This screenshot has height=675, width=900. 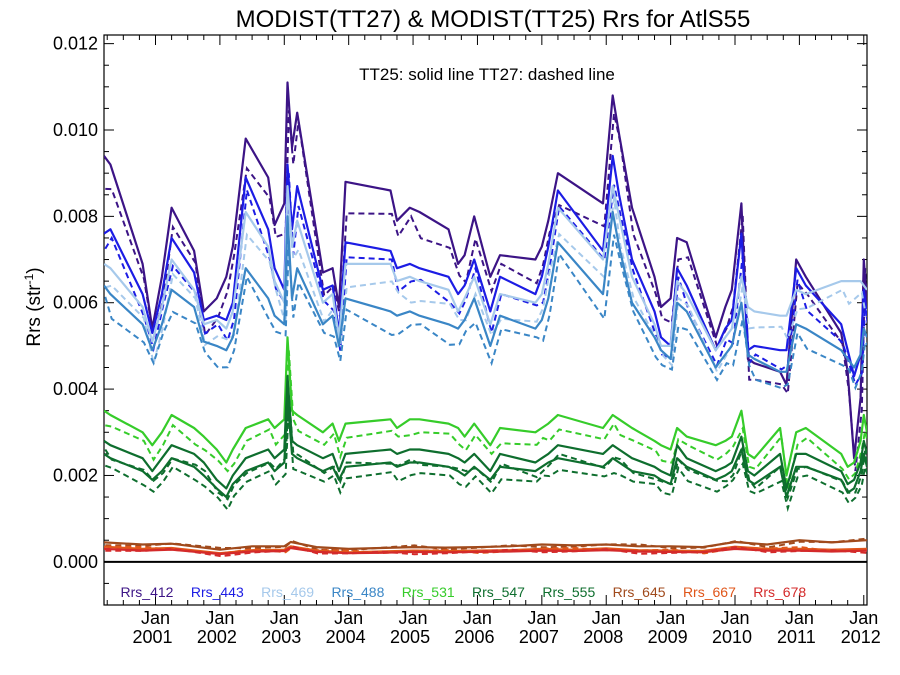 I want to click on y-tick-label: 0.000, so click(x=75, y=562).